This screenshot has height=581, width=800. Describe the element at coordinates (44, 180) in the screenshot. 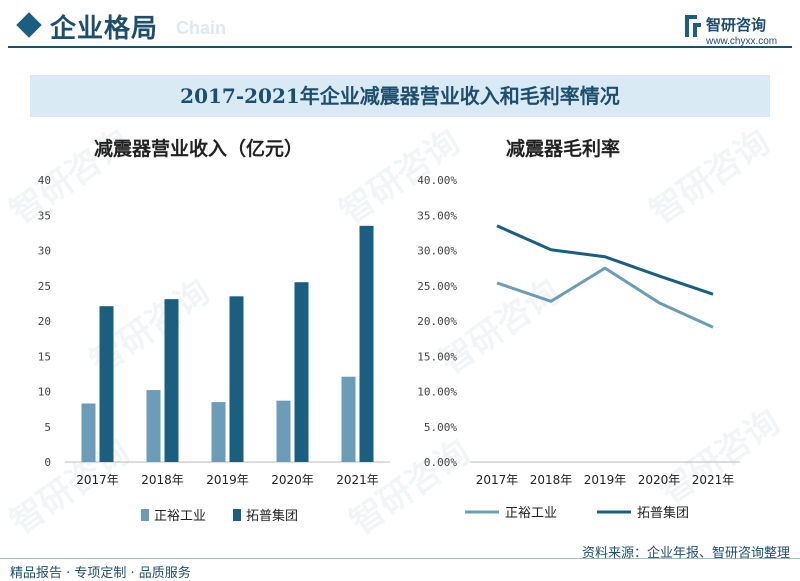

I see `bar-y-tick-label: 40` at that location.